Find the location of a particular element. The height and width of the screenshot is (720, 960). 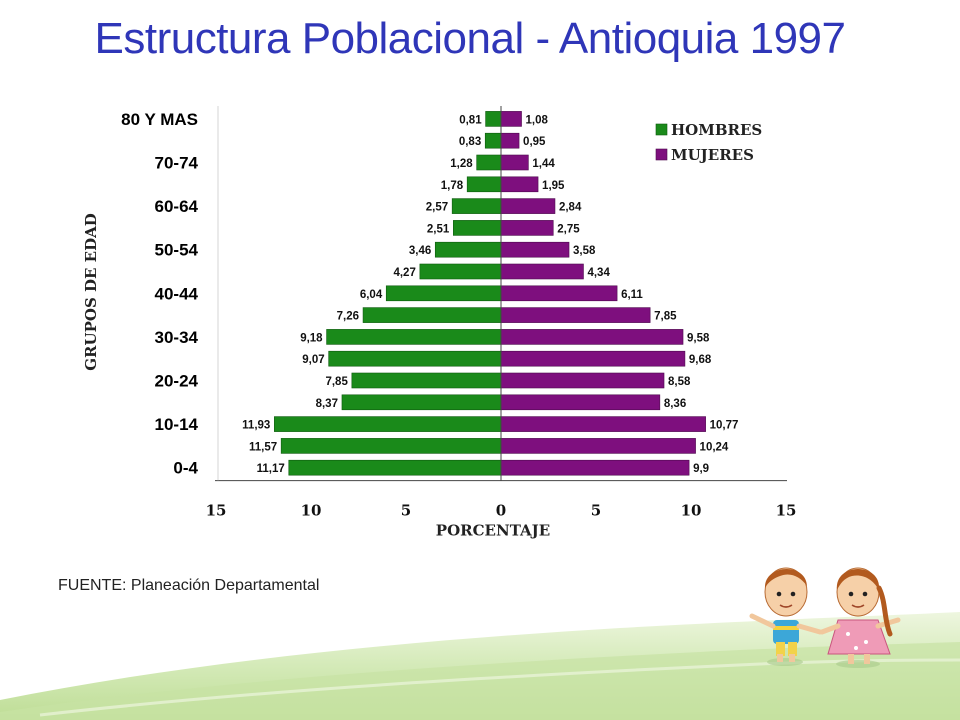

value-label-hombres: 1,78 is located at coordinates (452, 186).